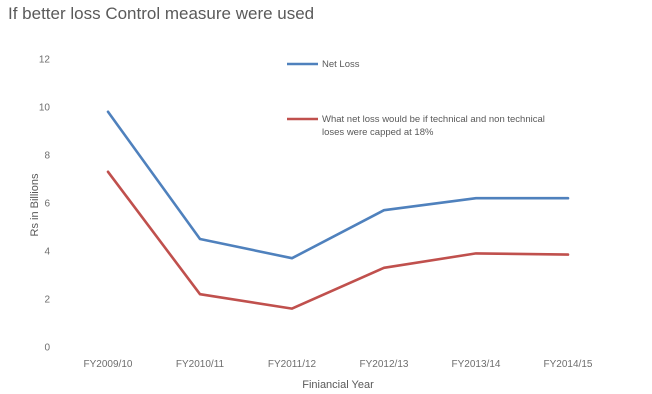 This screenshot has height=394, width=652. I want to click on x-tick-label: FY2014/15, so click(568, 364).